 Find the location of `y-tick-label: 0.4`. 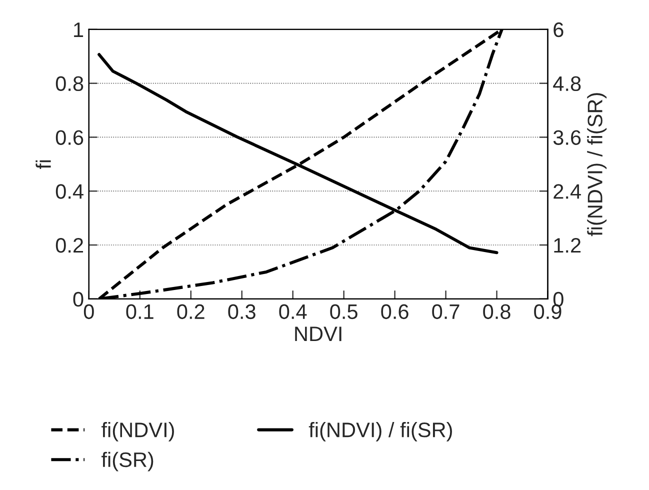

y-tick-label: 0.4 is located at coordinates (70, 191).